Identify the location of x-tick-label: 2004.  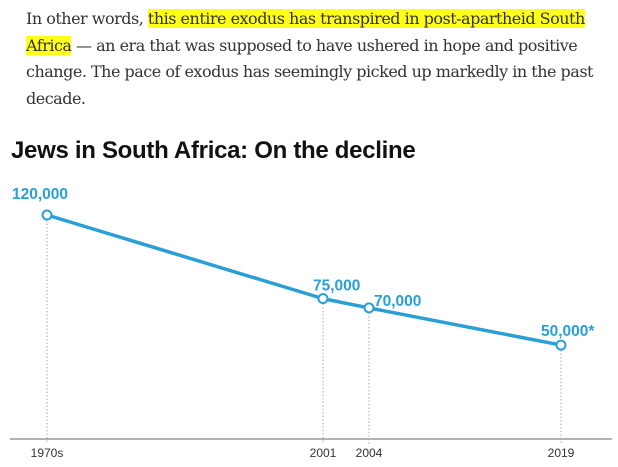
(369, 453).